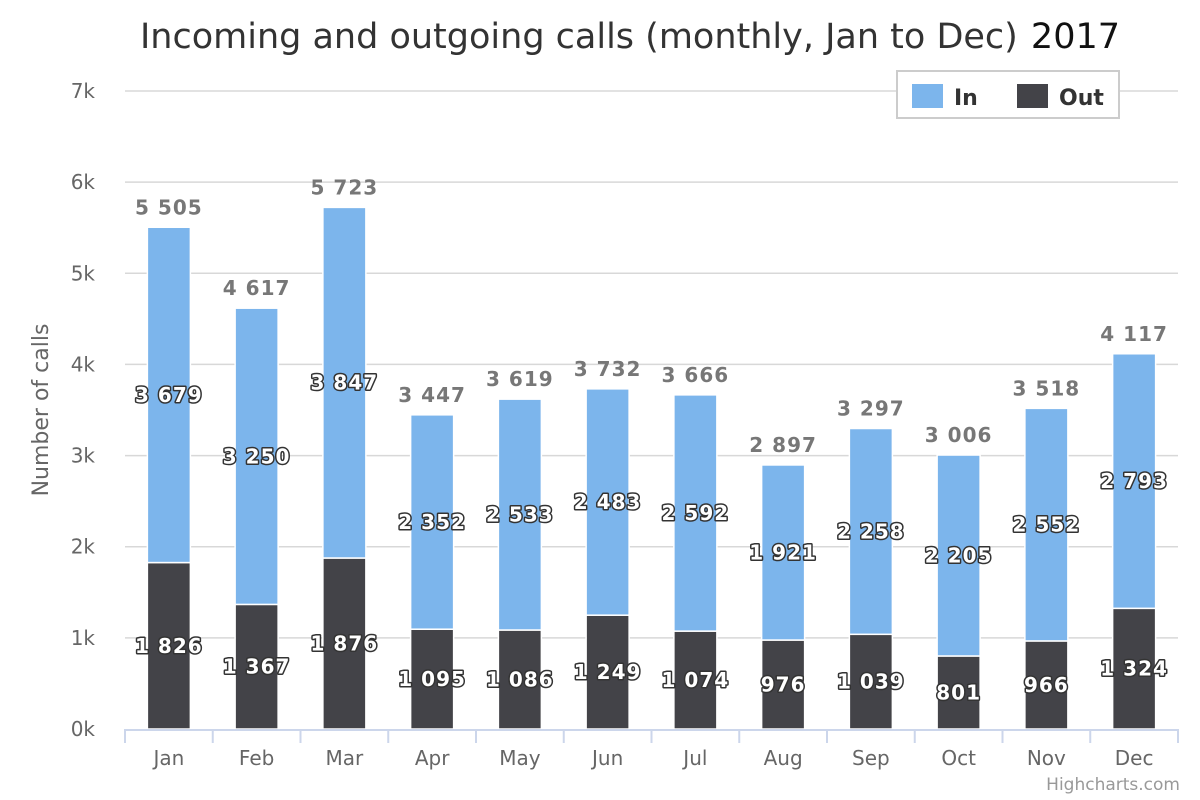  Describe the element at coordinates (83, 273) in the screenshot. I see `y-tick-label: 5k` at that location.